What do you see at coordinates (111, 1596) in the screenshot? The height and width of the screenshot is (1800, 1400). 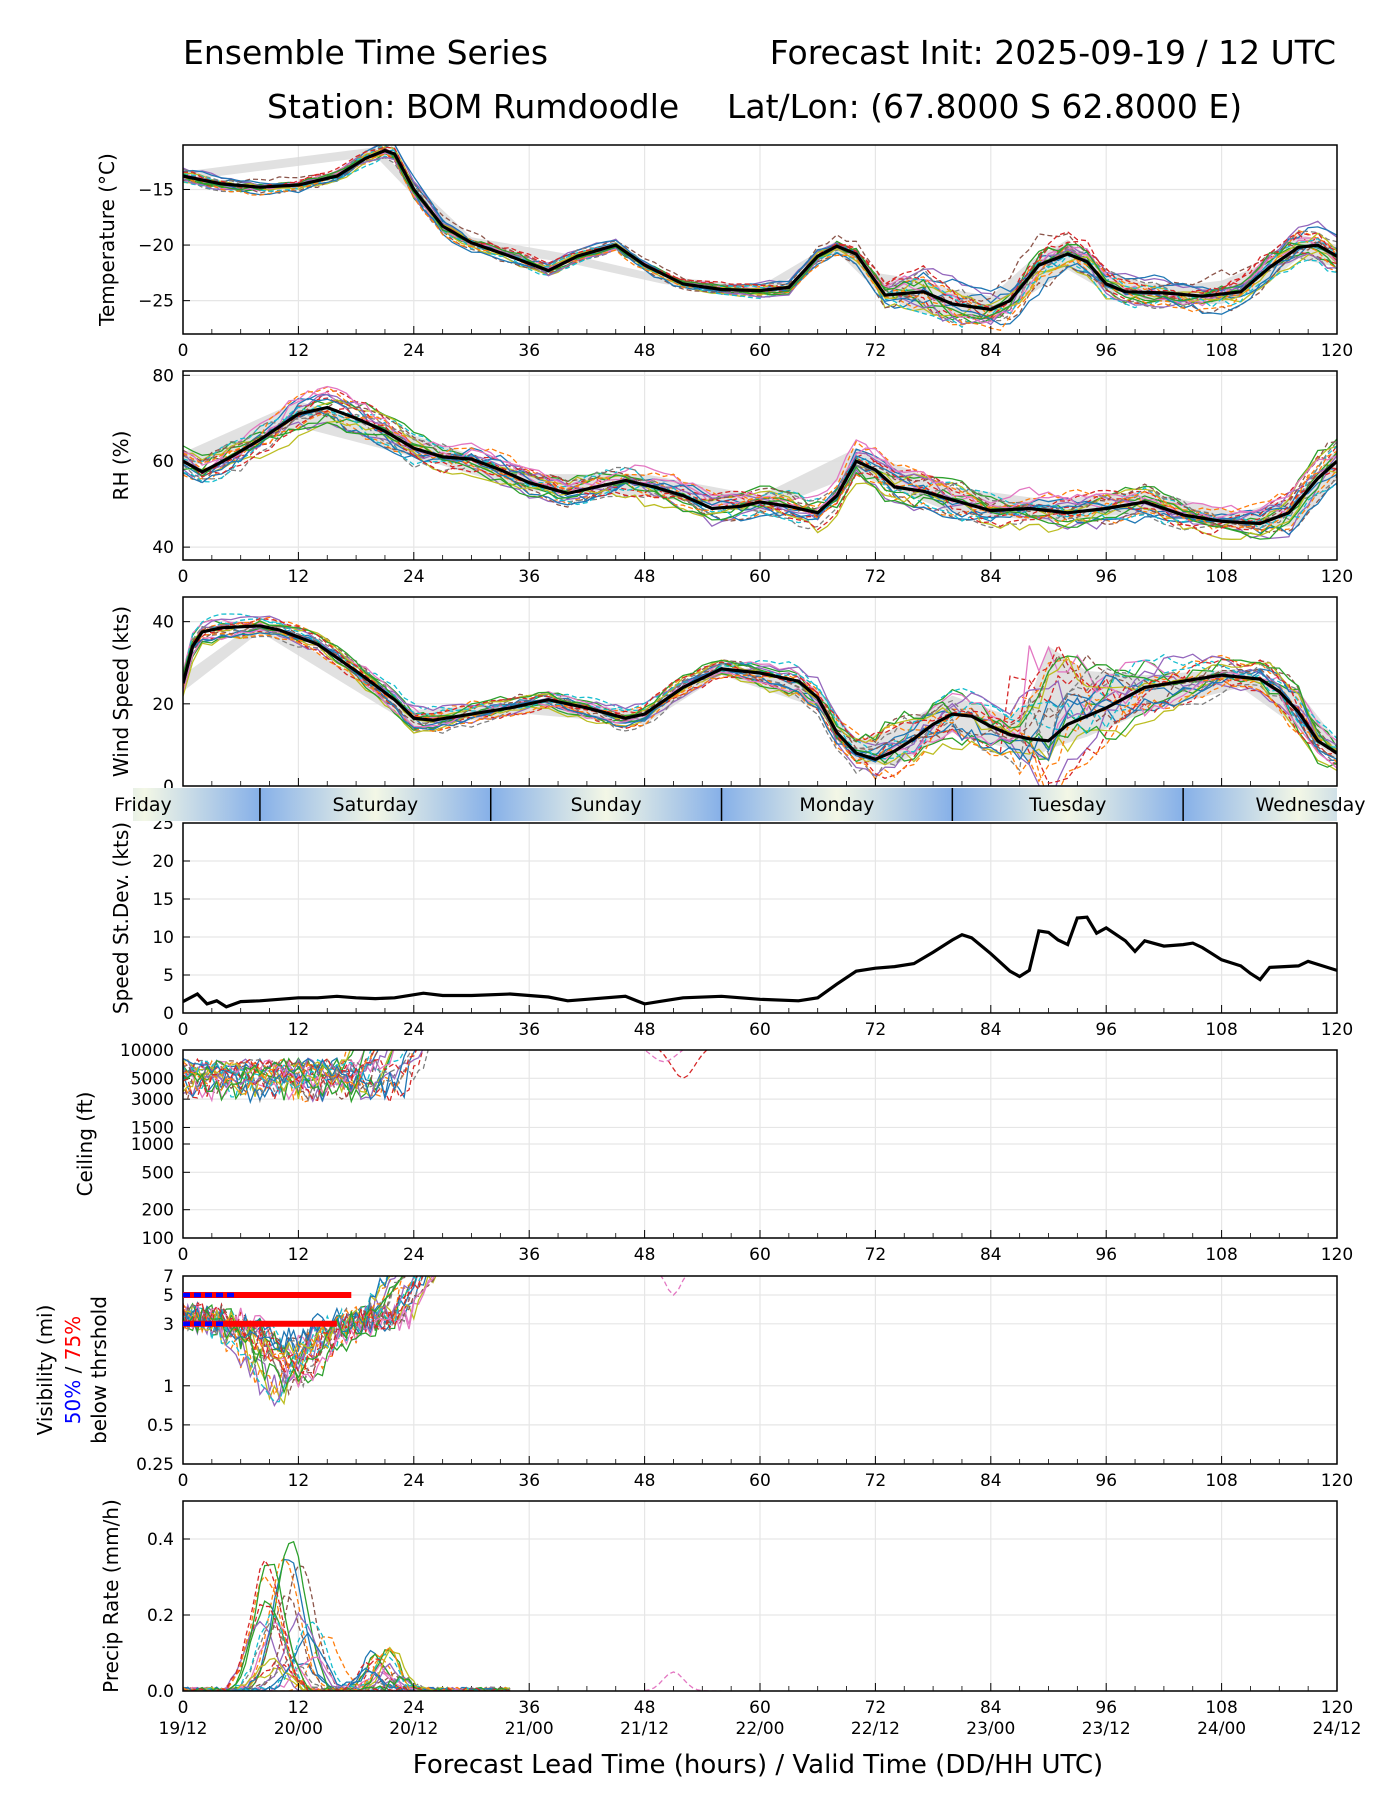 I see `y-axis-label: Precip Rate (mm/h)` at bounding box center [111, 1596].